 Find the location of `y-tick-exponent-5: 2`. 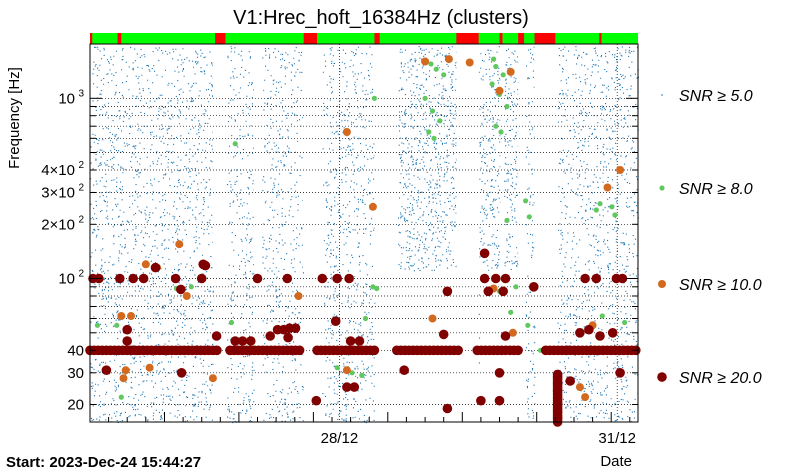

y-tick-exponent-5: 2 is located at coordinates (81, 188).